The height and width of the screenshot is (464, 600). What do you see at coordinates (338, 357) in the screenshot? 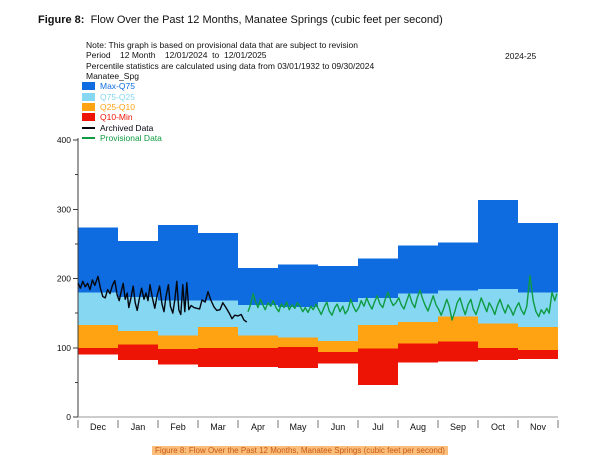
I see `band-q10-min-jun` at bounding box center [338, 357].